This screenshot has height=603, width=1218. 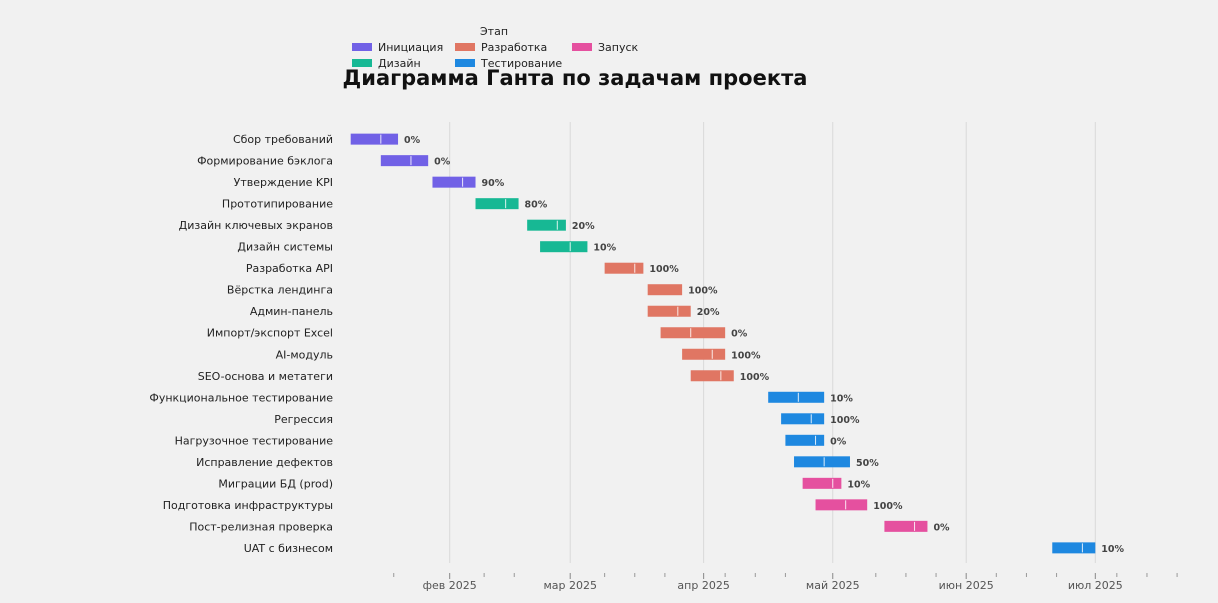 What do you see at coordinates (304, 354) in the screenshot?
I see `task-label: AI-модуль` at bounding box center [304, 354].